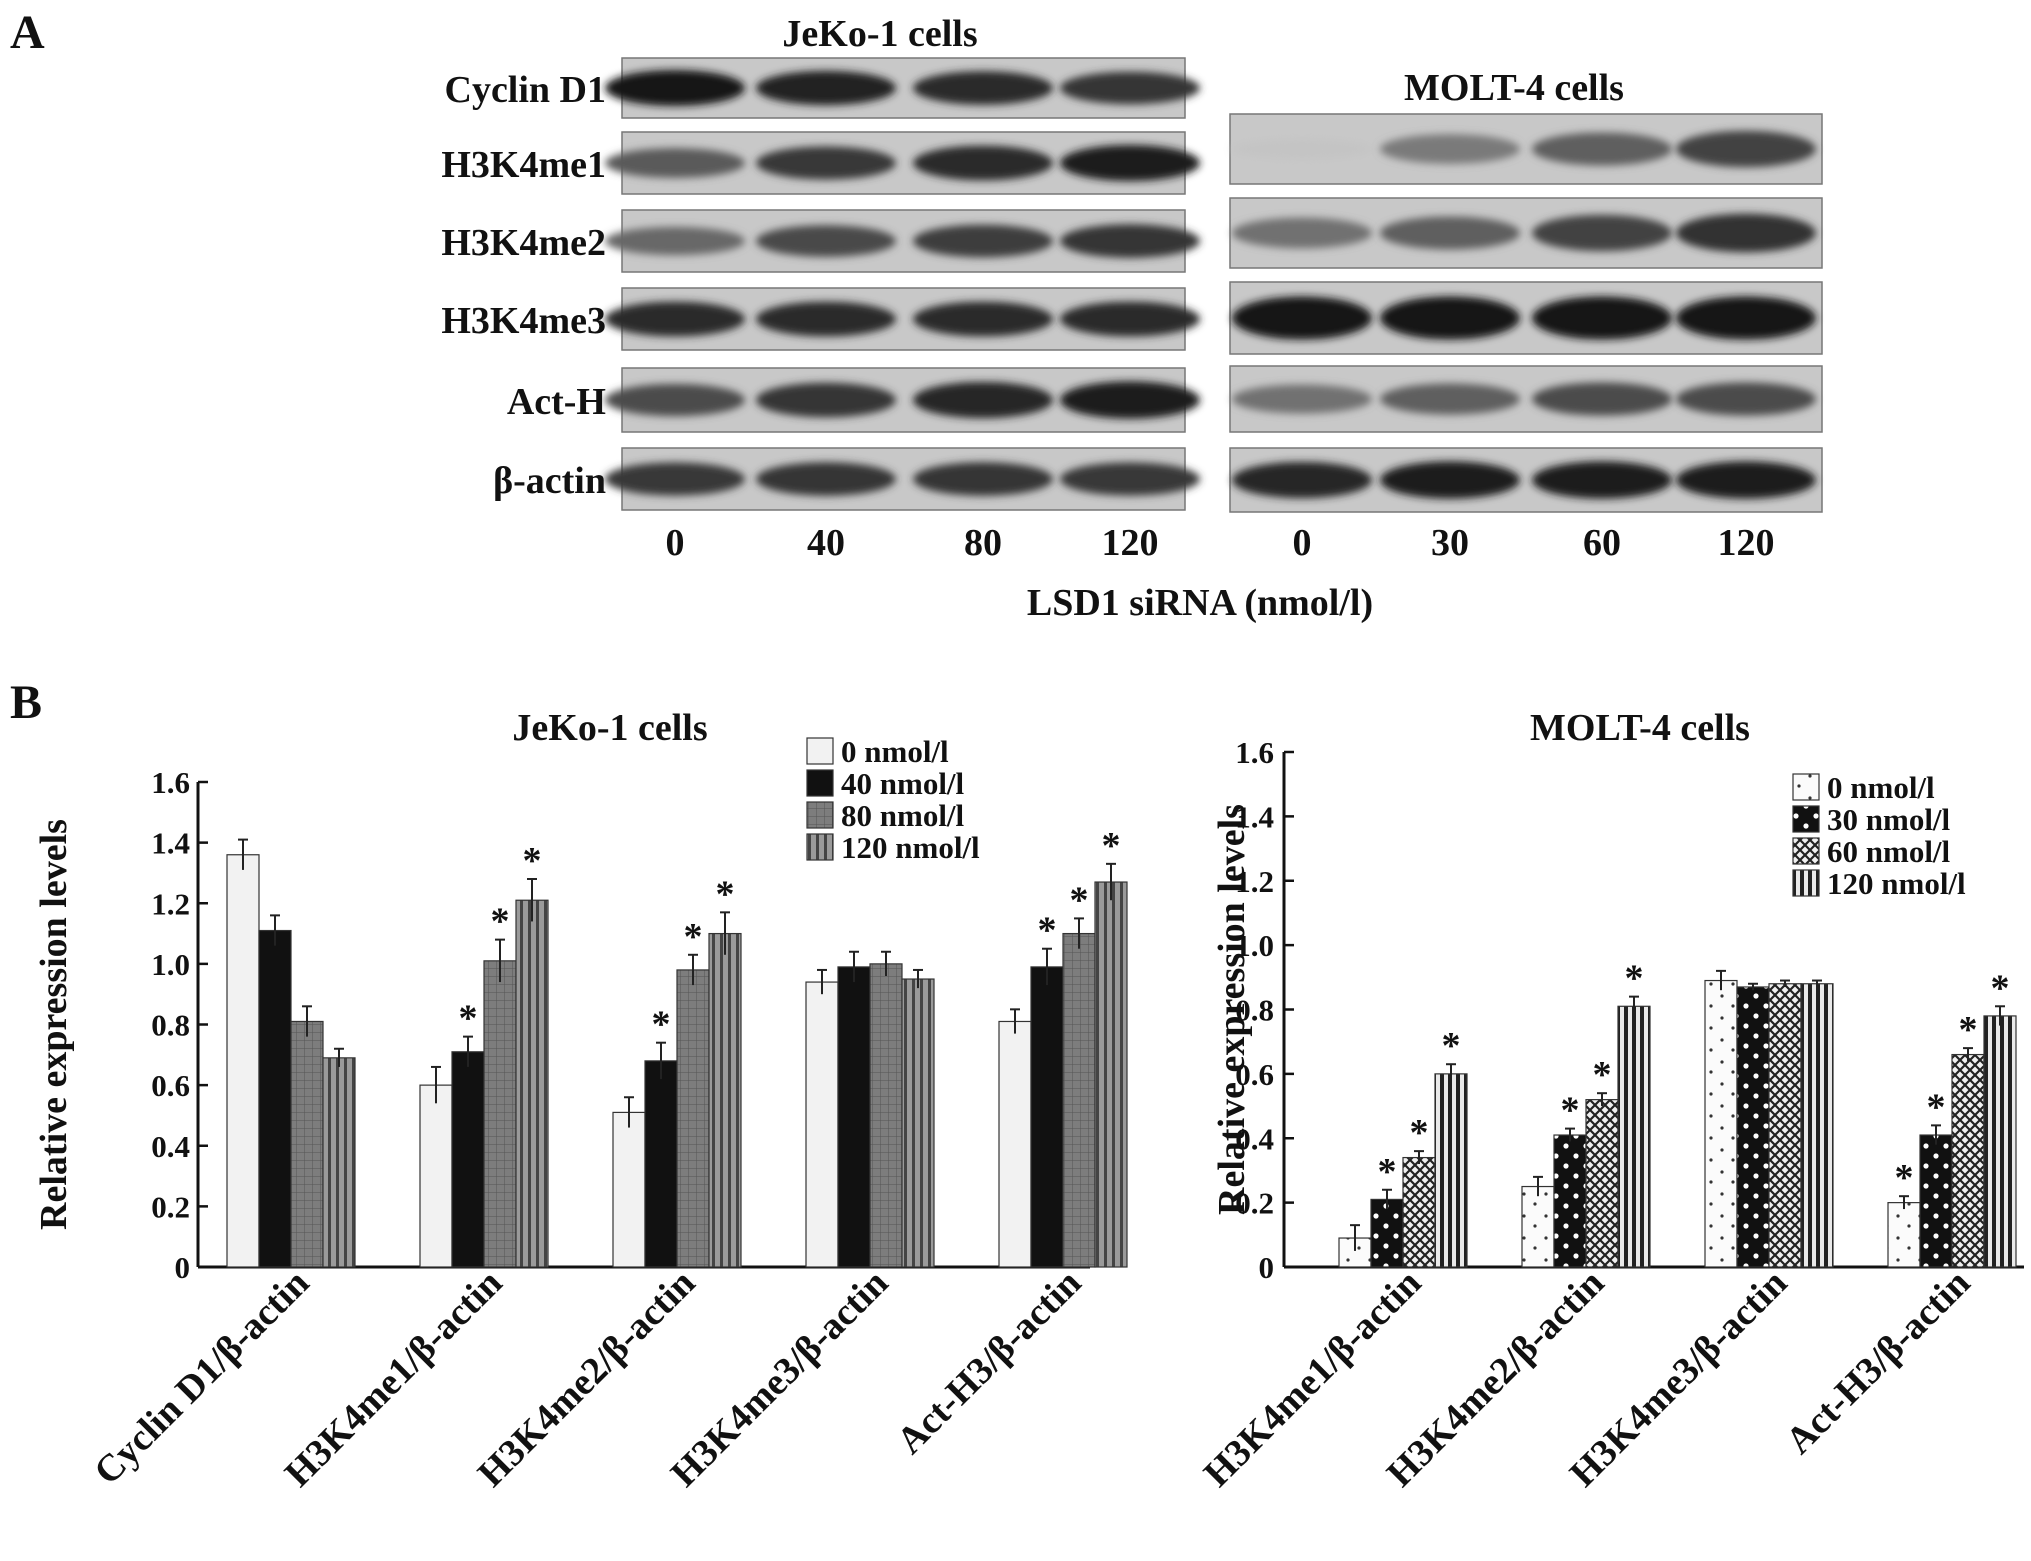 The height and width of the screenshot is (1561, 2031). What do you see at coordinates (1232, 1009) in the screenshot?
I see `y-axis-label: Relative expression levels` at bounding box center [1232, 1009].